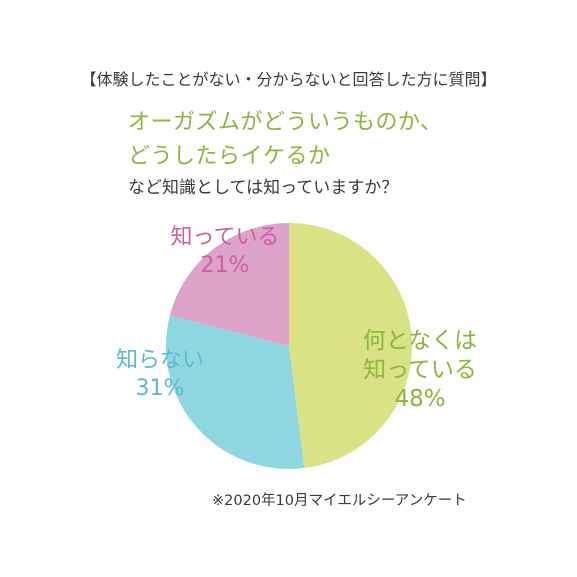  What do you see at coordinates (160, 374) in the screenshot?
I see `slice-label-dont-know: 知らない 31%` at bounding box center [160, 374].